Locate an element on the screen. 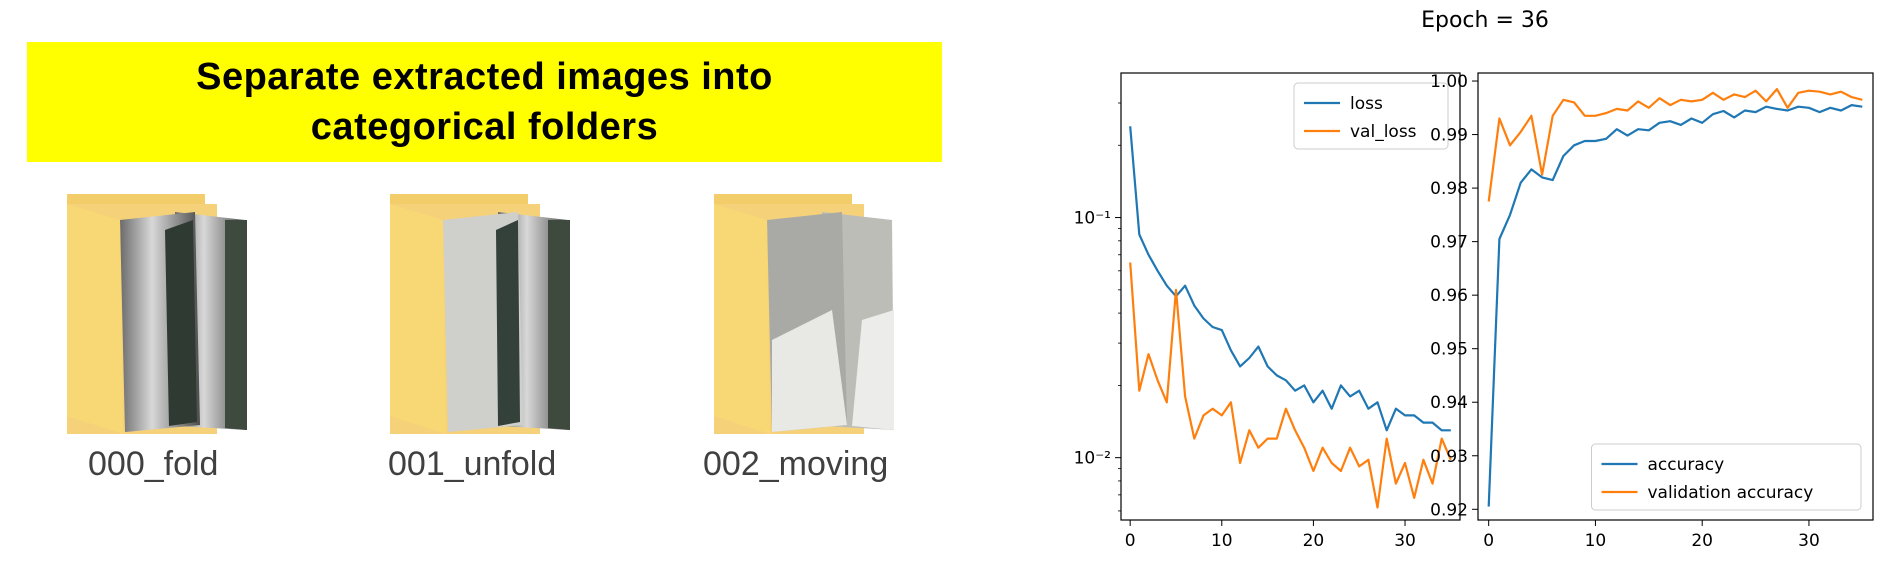 This screenshot has width=1897, height=565. y-tick-label: 0.92 is located at coordinates (1449, 510).